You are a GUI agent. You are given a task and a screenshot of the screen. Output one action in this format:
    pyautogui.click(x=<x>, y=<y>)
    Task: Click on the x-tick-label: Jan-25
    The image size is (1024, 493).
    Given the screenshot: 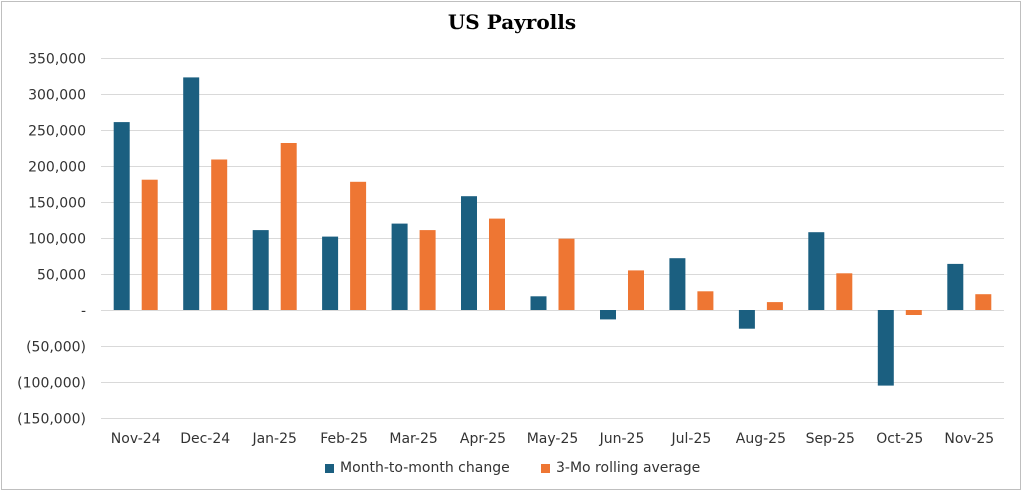 What is the action you would take?
    pyautogui.click(x=273, y=439)
    